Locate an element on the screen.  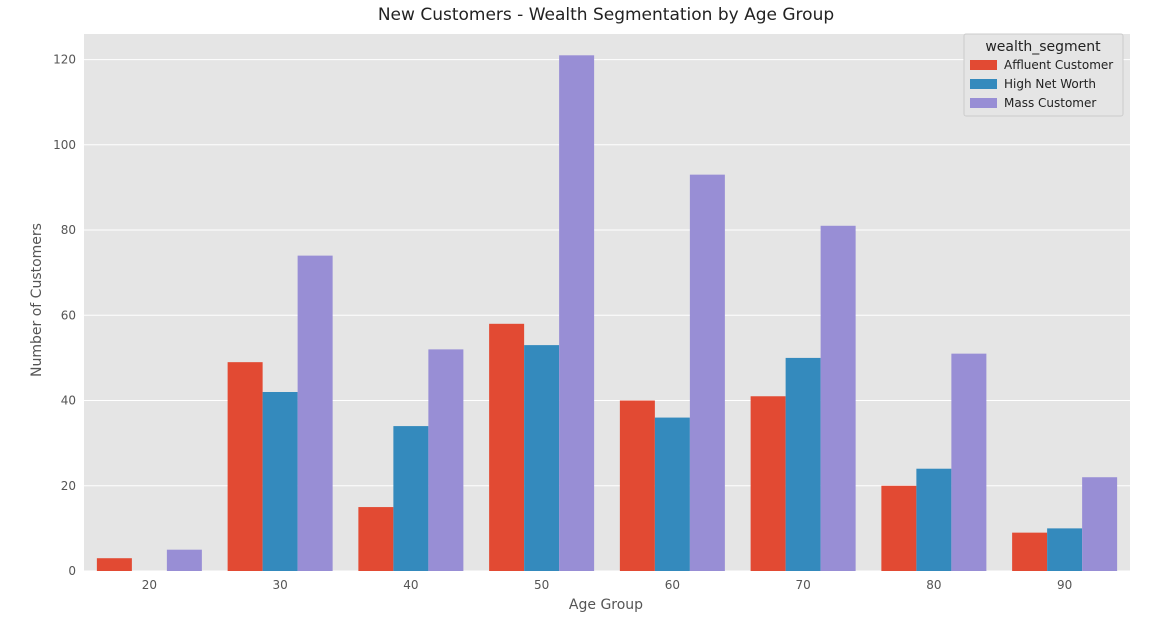
x-tick-label: 80 is located at coordinates (933, 585).